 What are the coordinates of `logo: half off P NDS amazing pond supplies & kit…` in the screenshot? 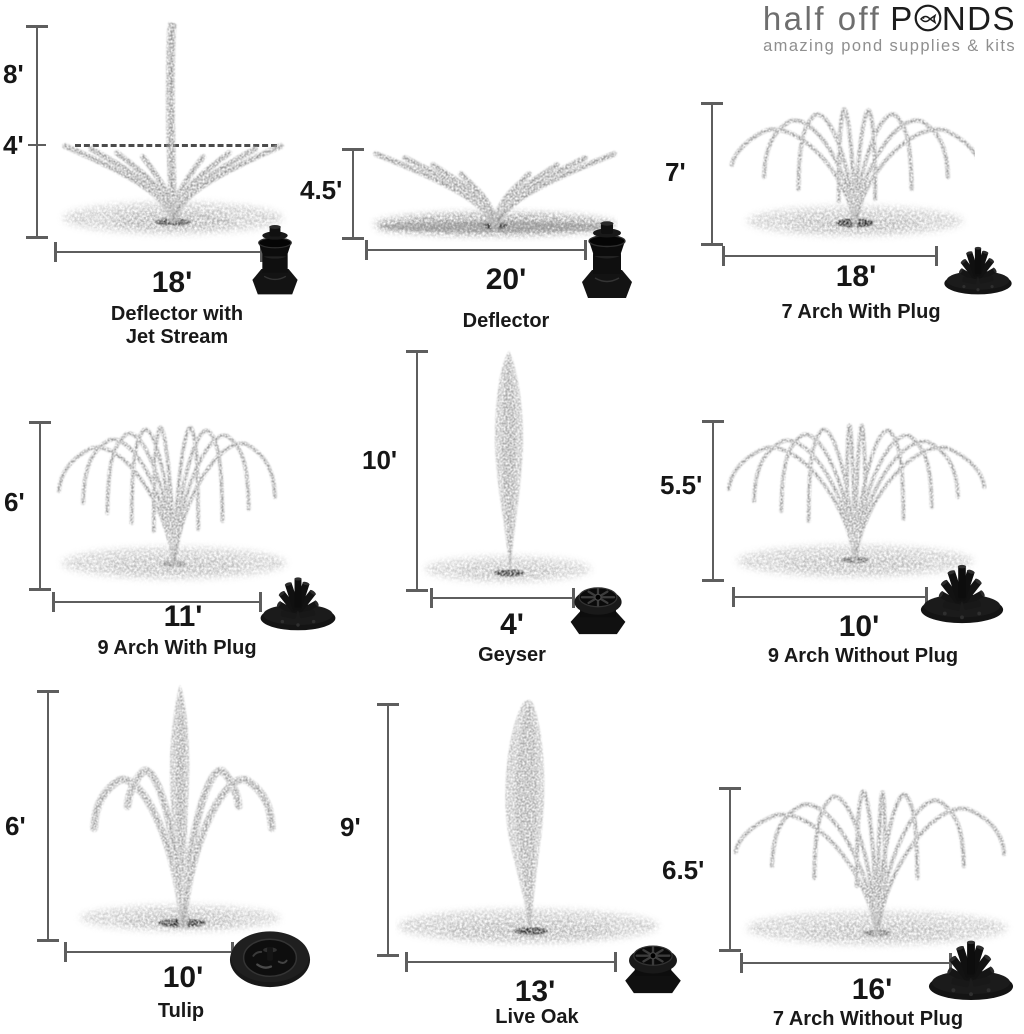 It's located at (889, 28).